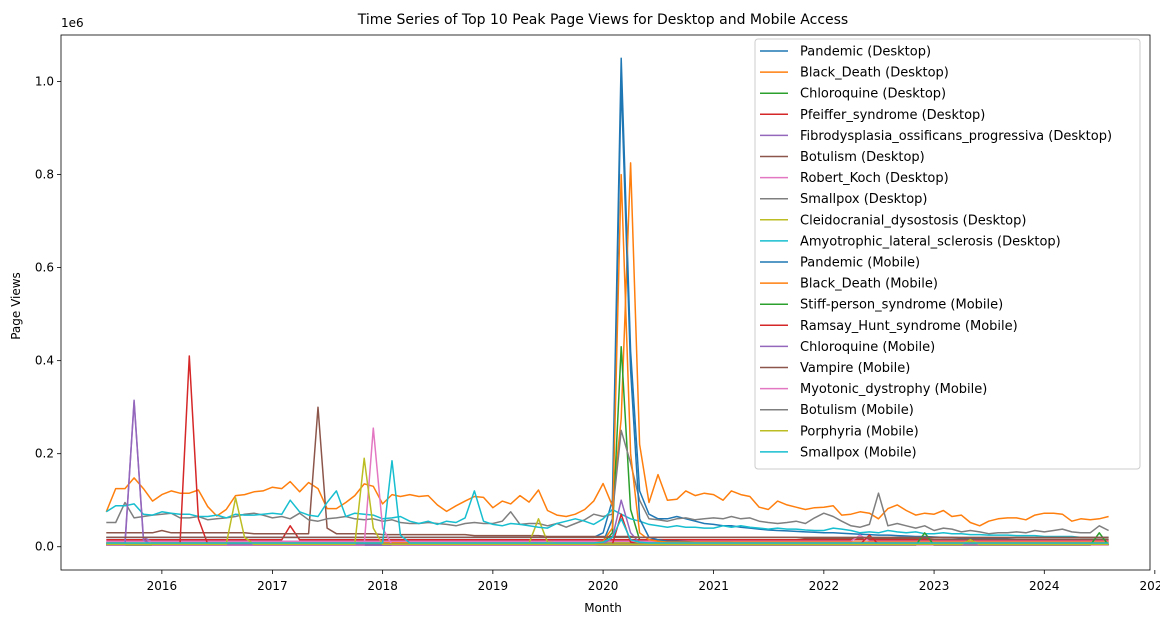 The height and width of the screenshot is (624, 1160). I want to click on x-tick-label-0: 2016, so click(162, 586).